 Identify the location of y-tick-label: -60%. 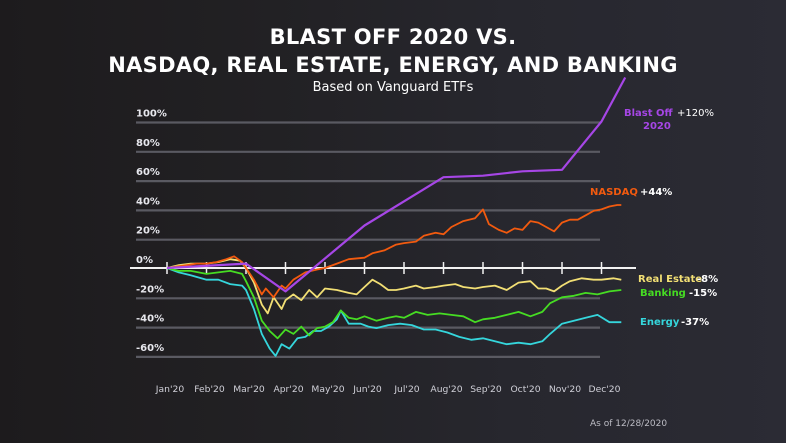
(150, 348).